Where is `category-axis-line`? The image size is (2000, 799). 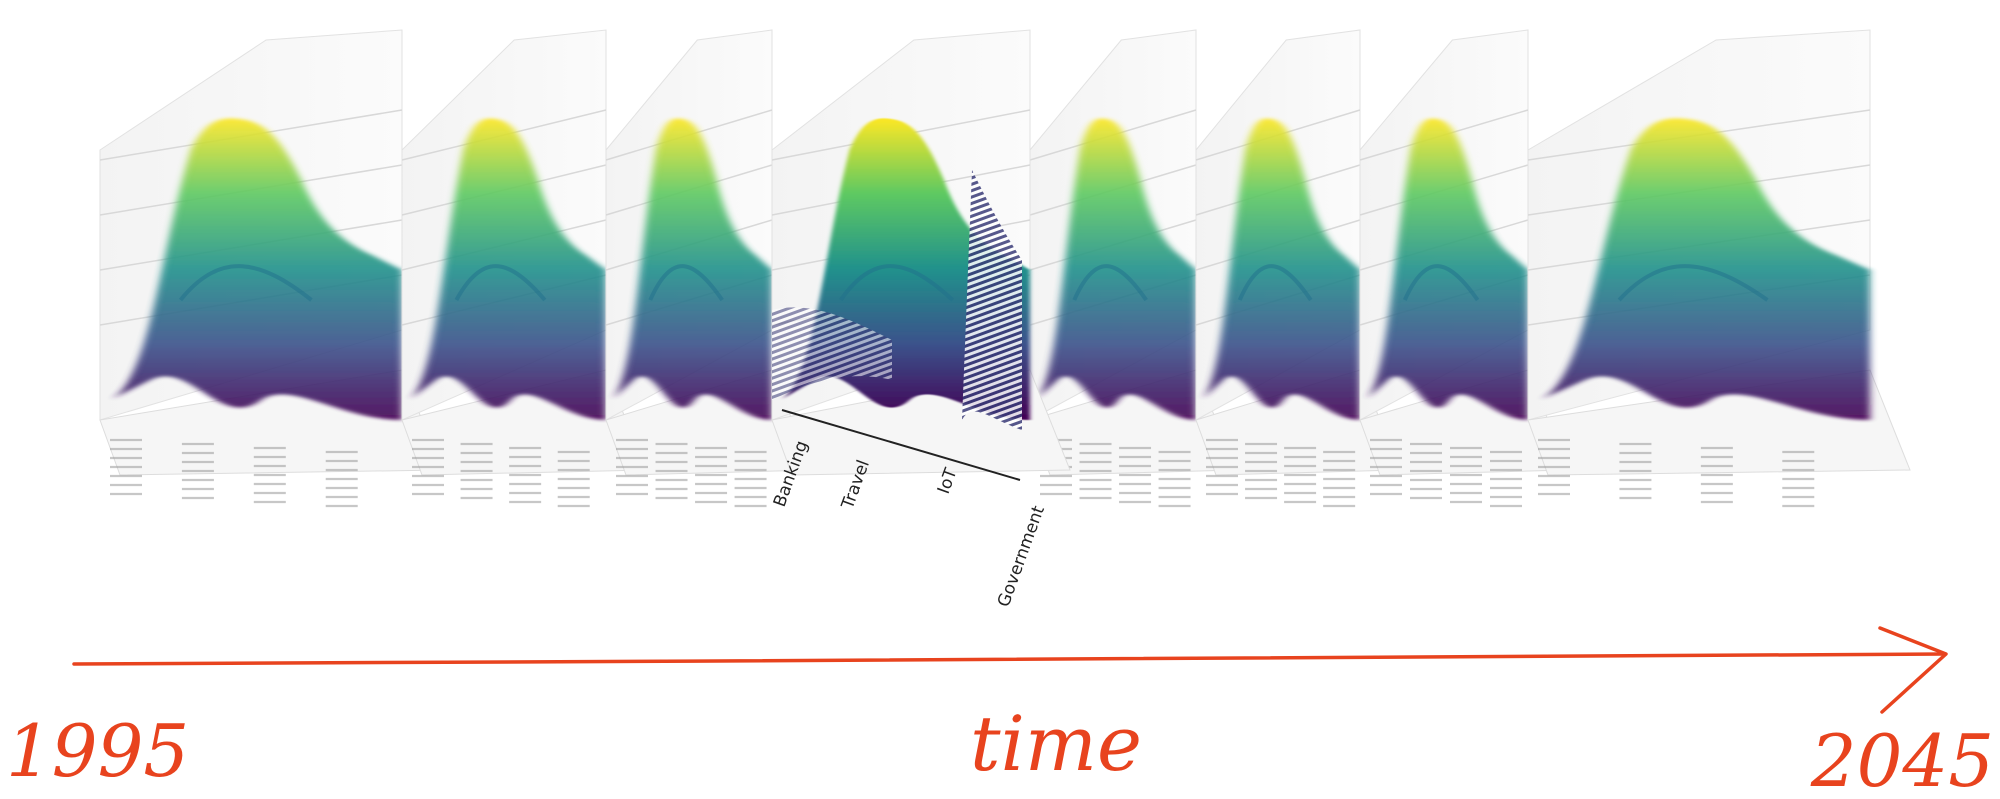 category-axis-line is located at coordinates (901, 445).